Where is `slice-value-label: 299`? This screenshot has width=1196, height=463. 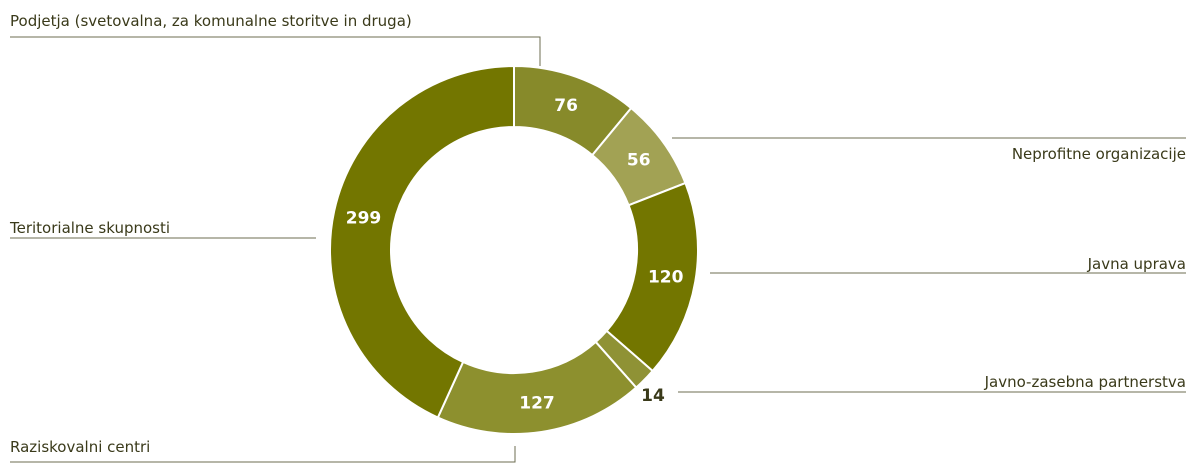 slice-value-label: 299 is located at coordinates (364, 218).